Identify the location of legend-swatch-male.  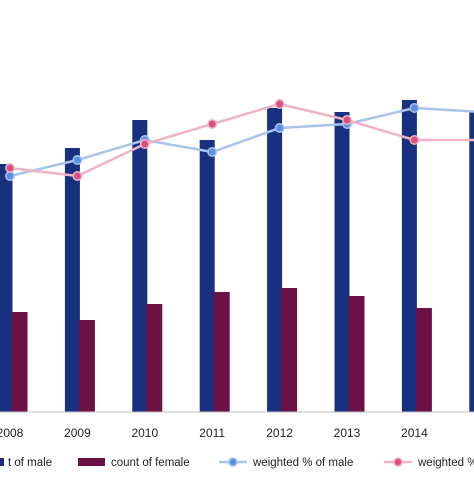
(2, 462).